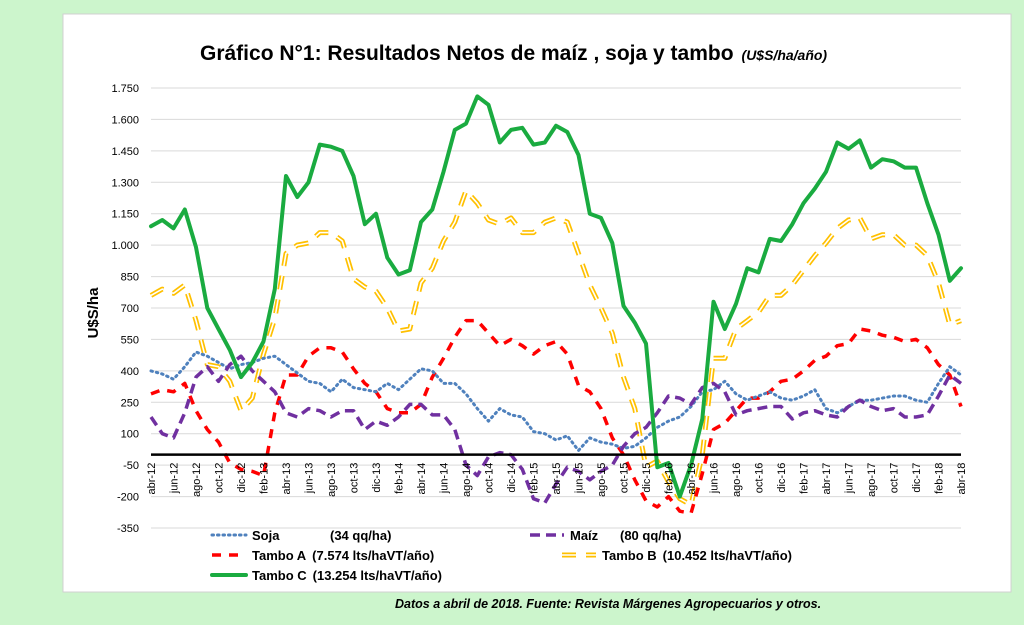 This screenshot has height=625, width=1024. Describe the element at coordinates (131, 466) in the screenshot. I see `y-tick-label: -50` at that location.